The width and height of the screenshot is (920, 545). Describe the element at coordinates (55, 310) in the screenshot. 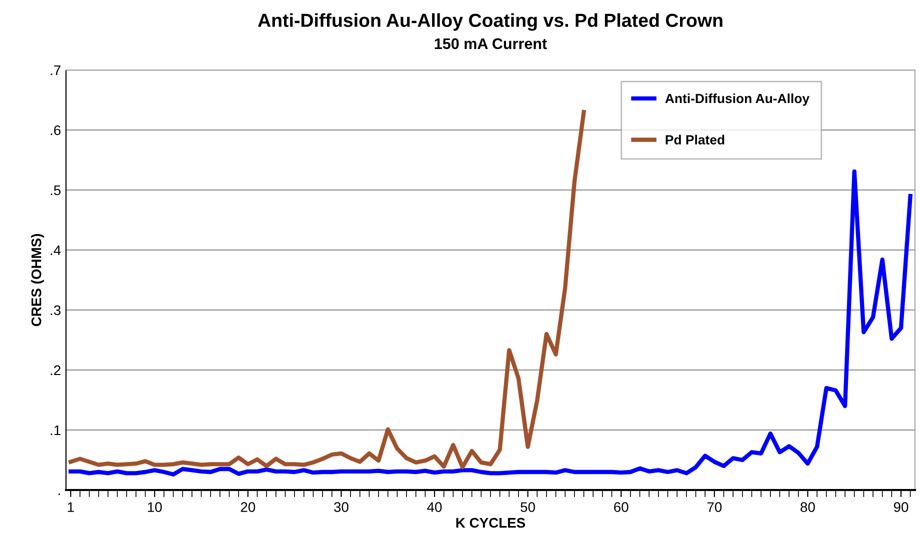

I see `y-tick-label: .3` at that location.